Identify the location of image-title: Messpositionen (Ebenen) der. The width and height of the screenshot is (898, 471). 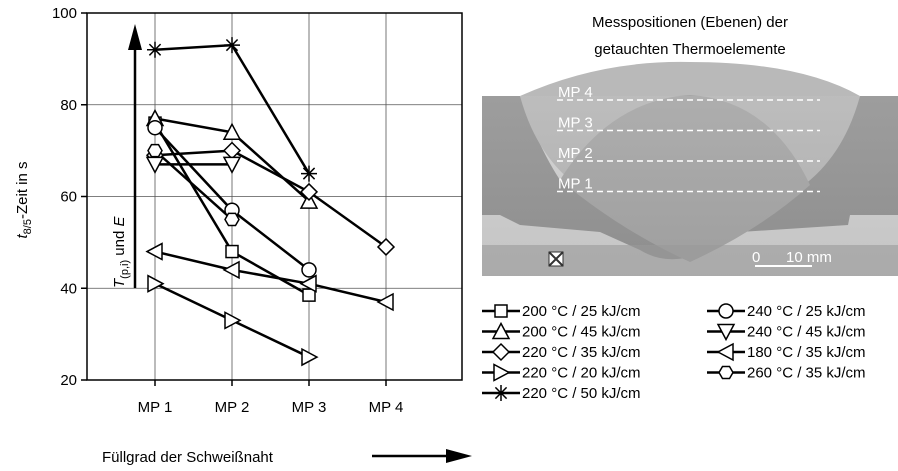
(690, 22).